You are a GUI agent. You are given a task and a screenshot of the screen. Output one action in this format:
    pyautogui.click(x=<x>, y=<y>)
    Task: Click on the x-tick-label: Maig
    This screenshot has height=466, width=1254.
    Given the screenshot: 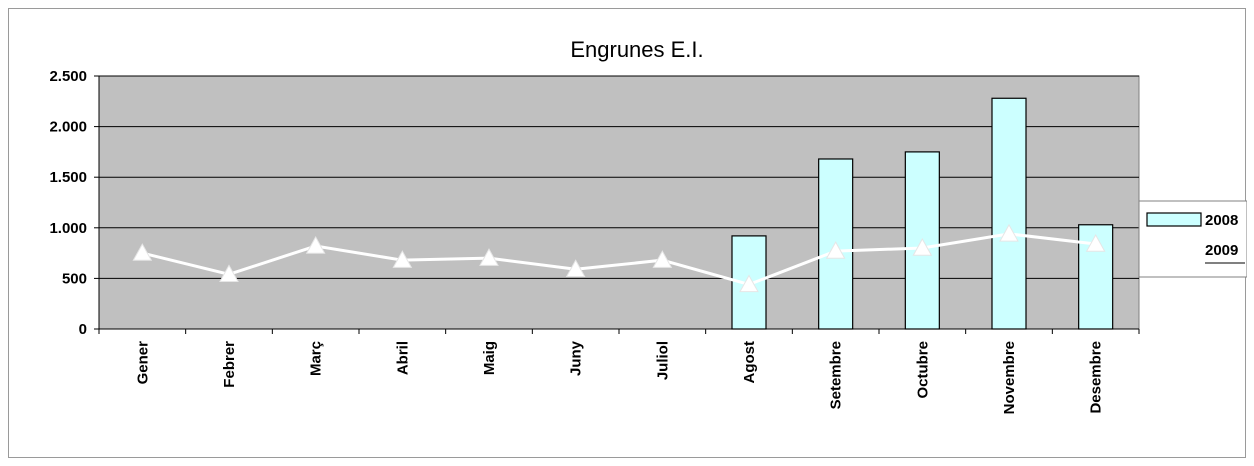 What is the action you would take?
    pyautogui.click(x=489, y=358)
    